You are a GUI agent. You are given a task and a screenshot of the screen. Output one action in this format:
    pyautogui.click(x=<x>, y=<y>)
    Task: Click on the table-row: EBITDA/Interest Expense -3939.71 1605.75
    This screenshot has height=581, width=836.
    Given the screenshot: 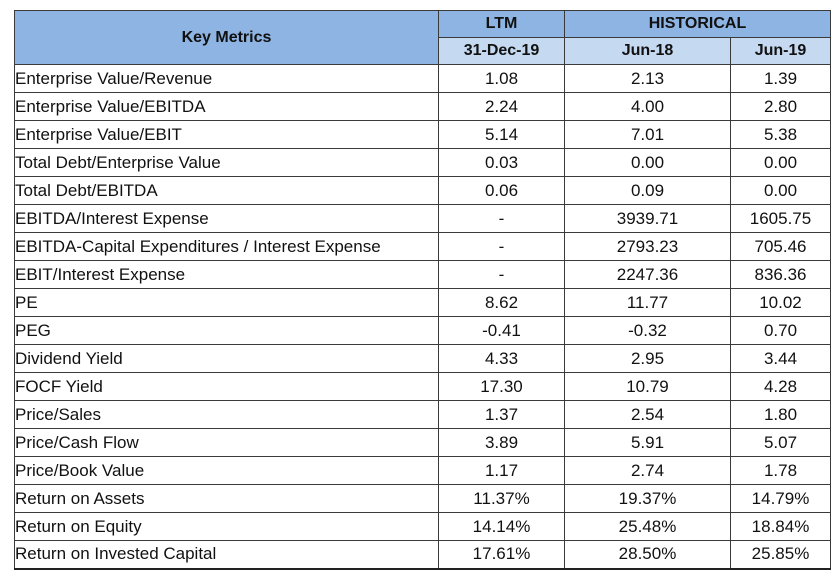 What is the action you would take?
    pyautogui.click(x=422, y=218)
    